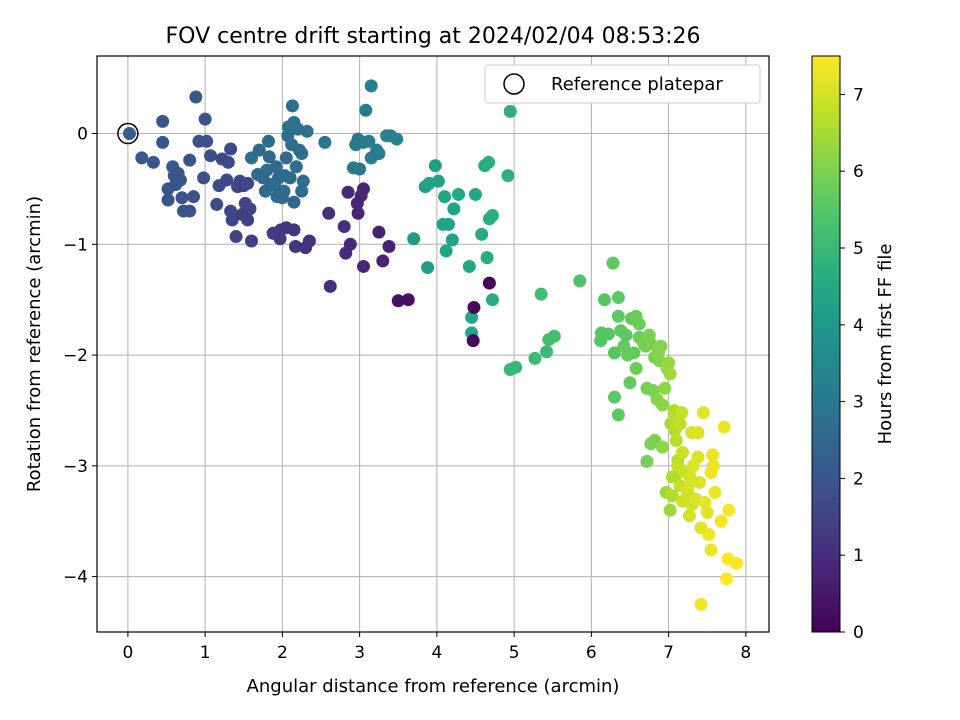 The width and height of the screenshot is (960, 720). I want to click on legend-box, so click(622, 84).